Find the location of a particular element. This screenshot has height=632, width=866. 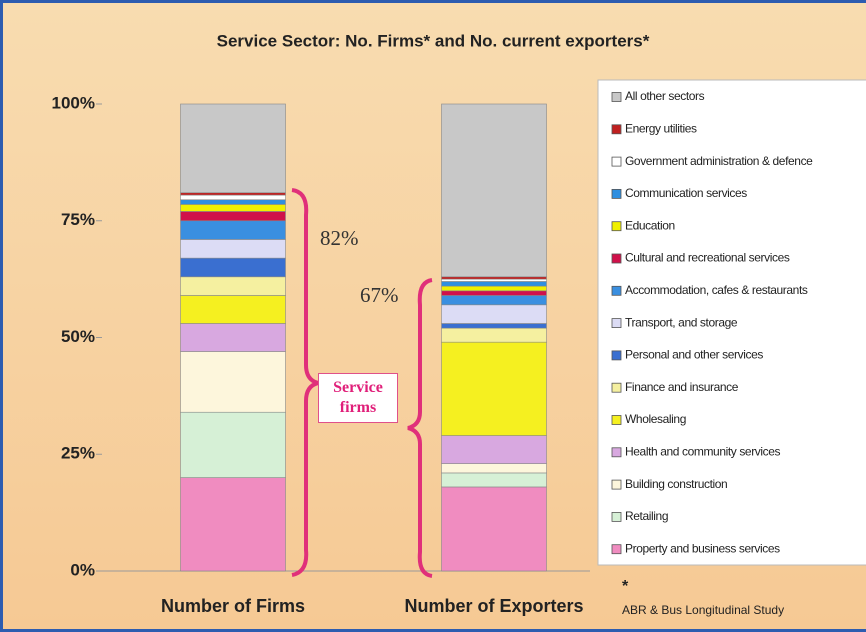

x-tick-label: Number of Exporters is located at coordinates (493, 606).